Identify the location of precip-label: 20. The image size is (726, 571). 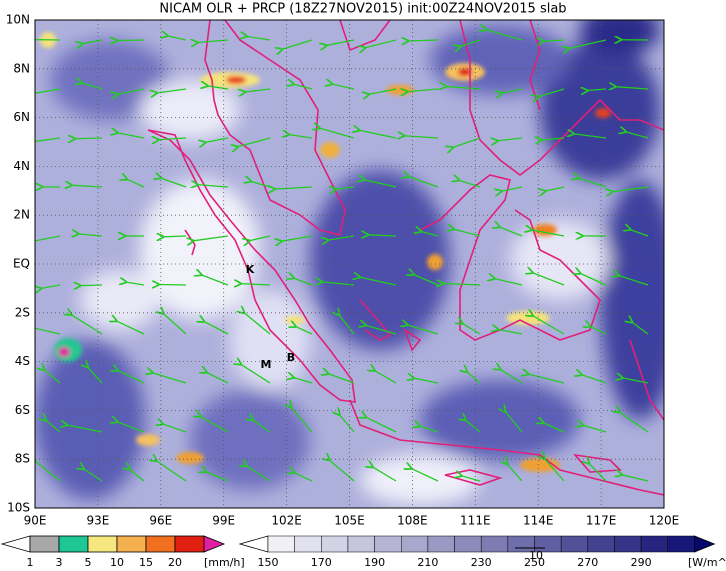
(175, 562).